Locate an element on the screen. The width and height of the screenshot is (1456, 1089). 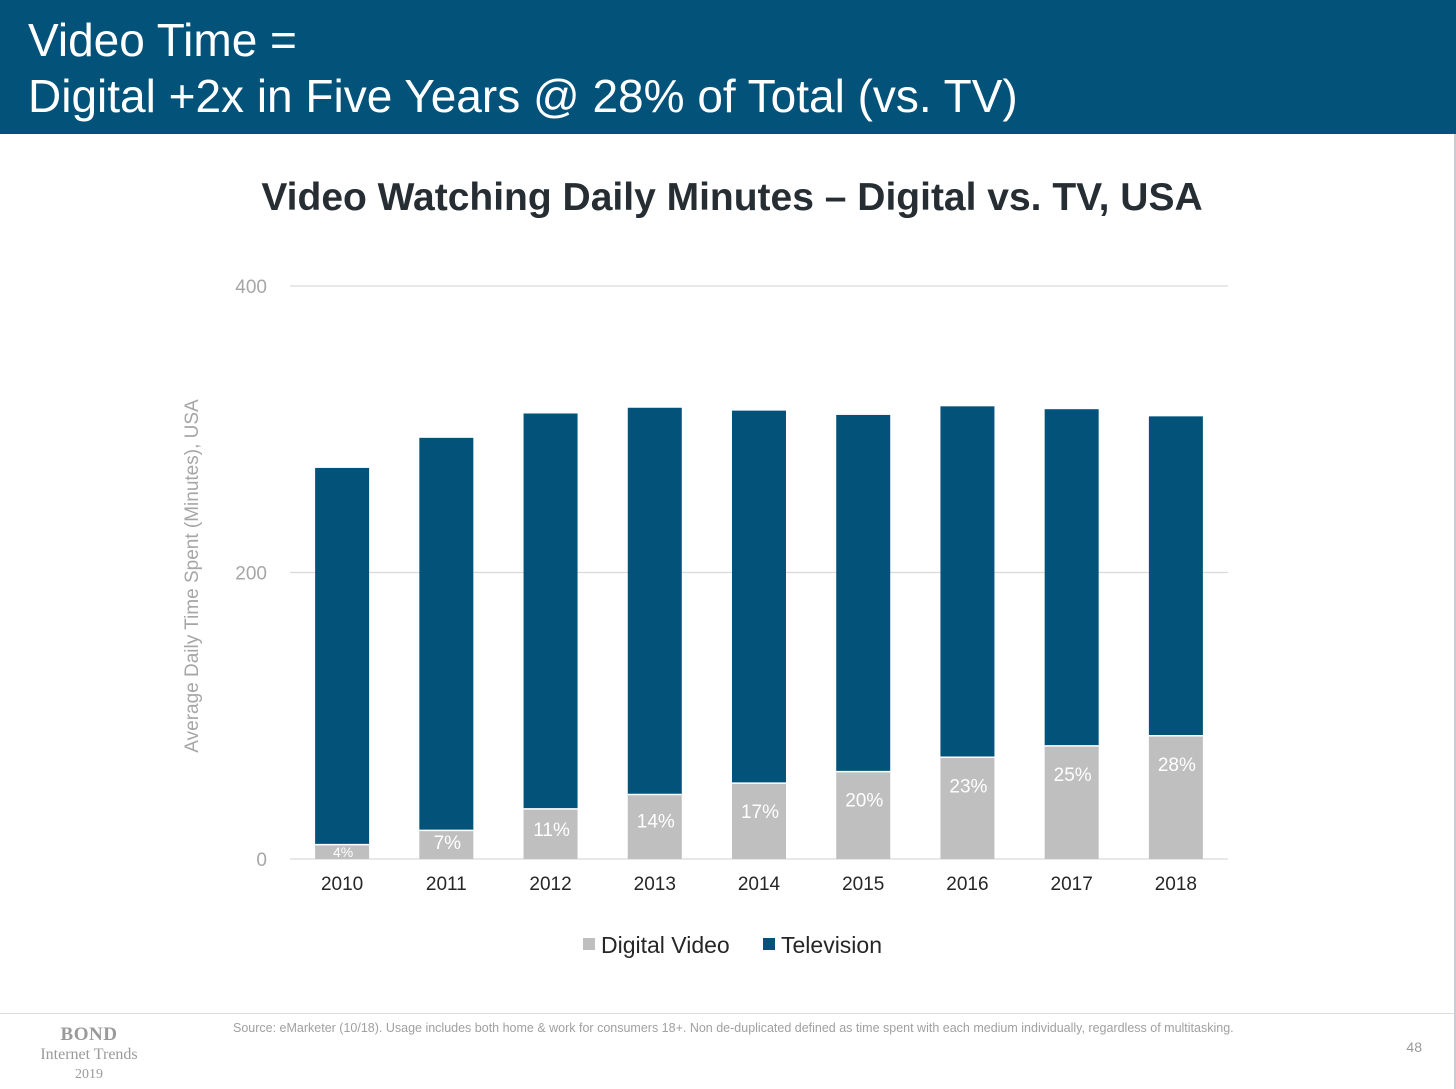
bar-digital-video-2010 is located at coordinates (342, 851).